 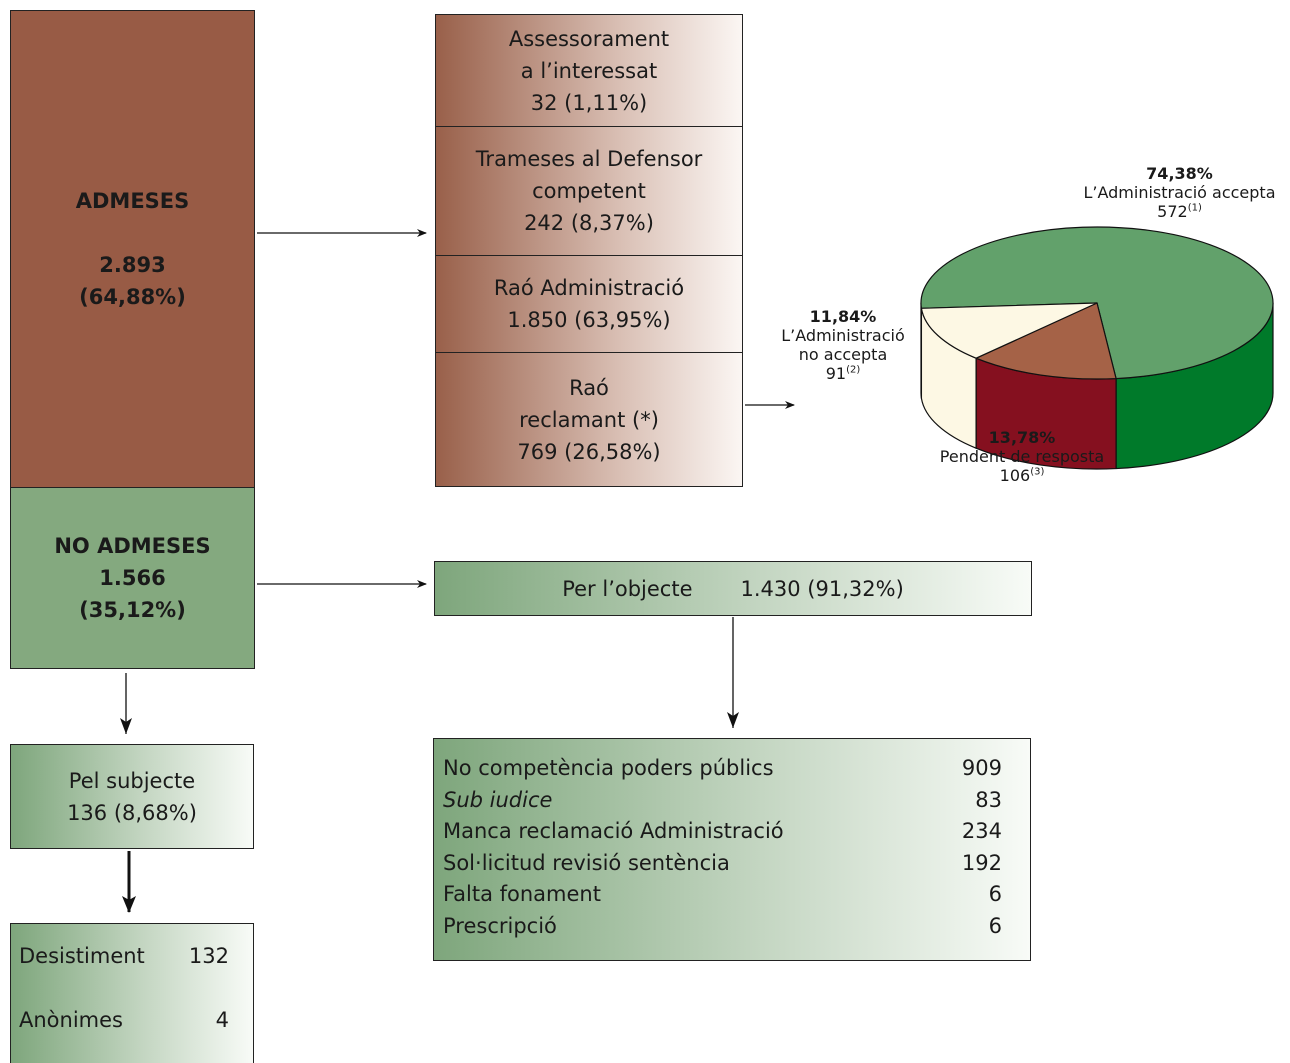 I want to click on pie-count-line: 91(2), so click(x=843, y=373).